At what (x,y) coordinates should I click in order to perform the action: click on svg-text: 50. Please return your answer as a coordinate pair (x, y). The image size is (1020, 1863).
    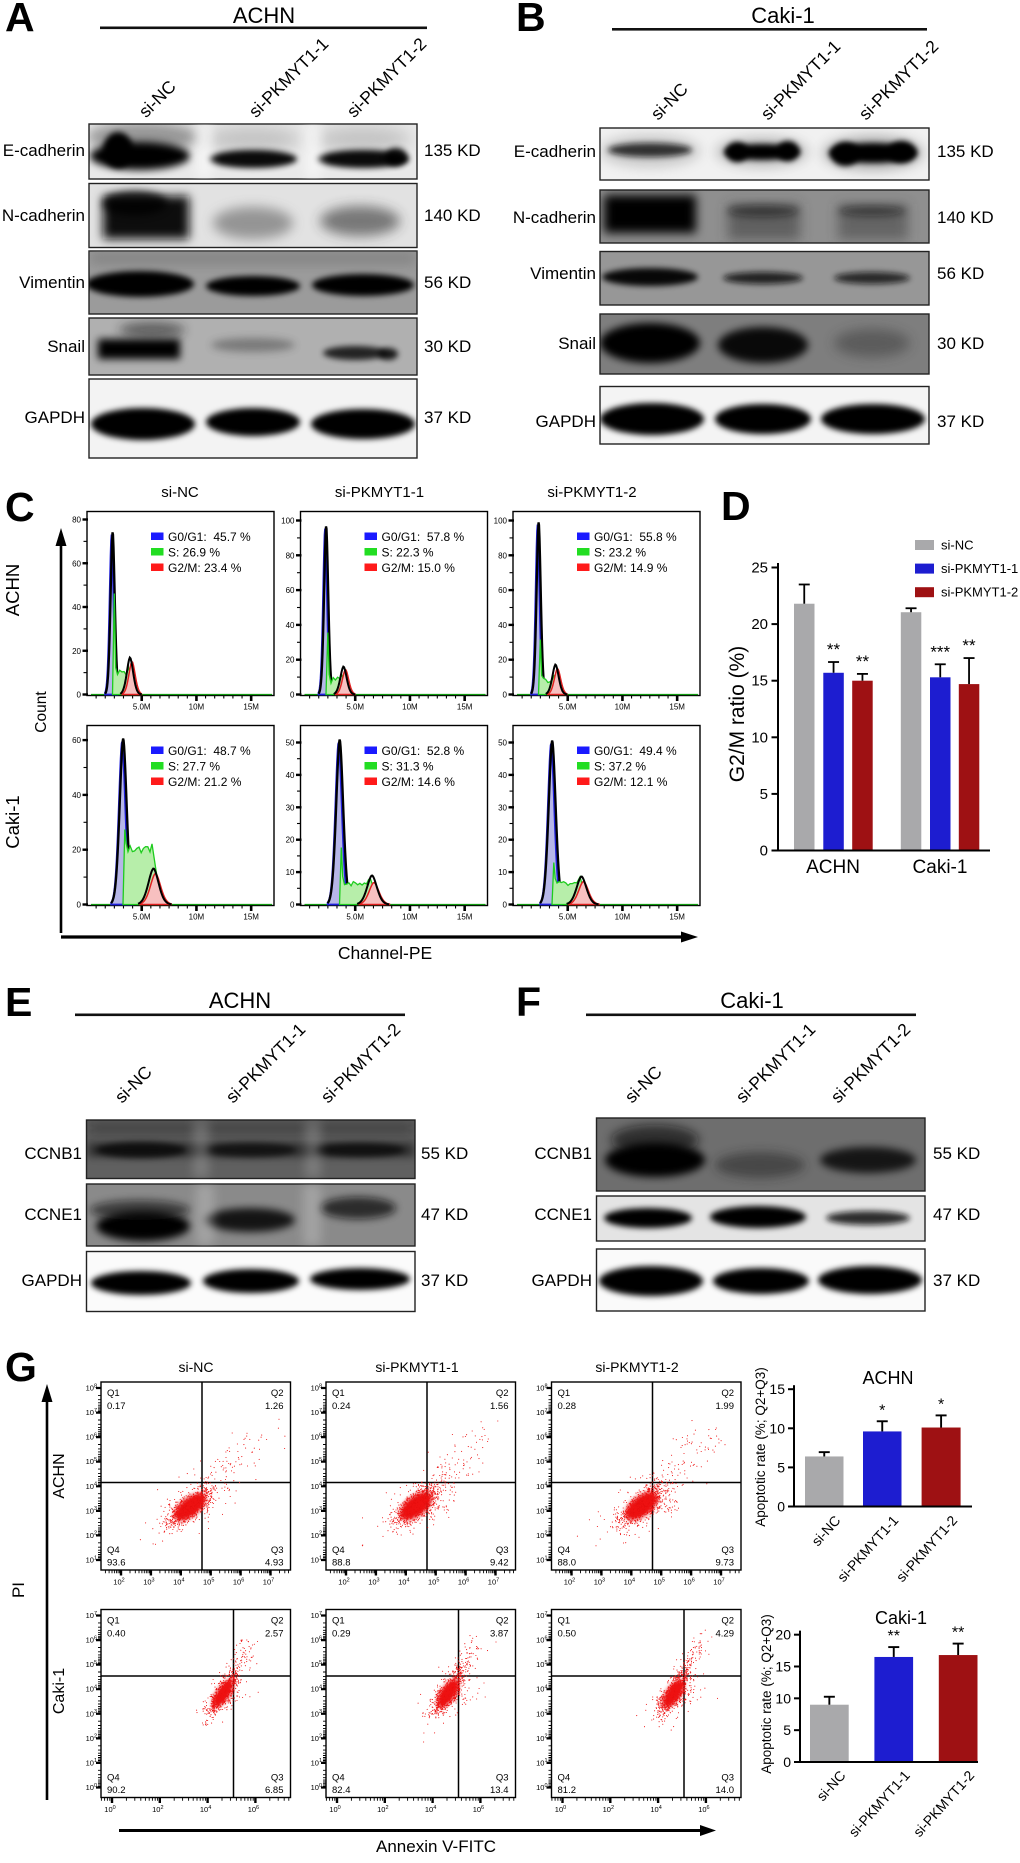
    Looking at the image, I should click on (290, 743).